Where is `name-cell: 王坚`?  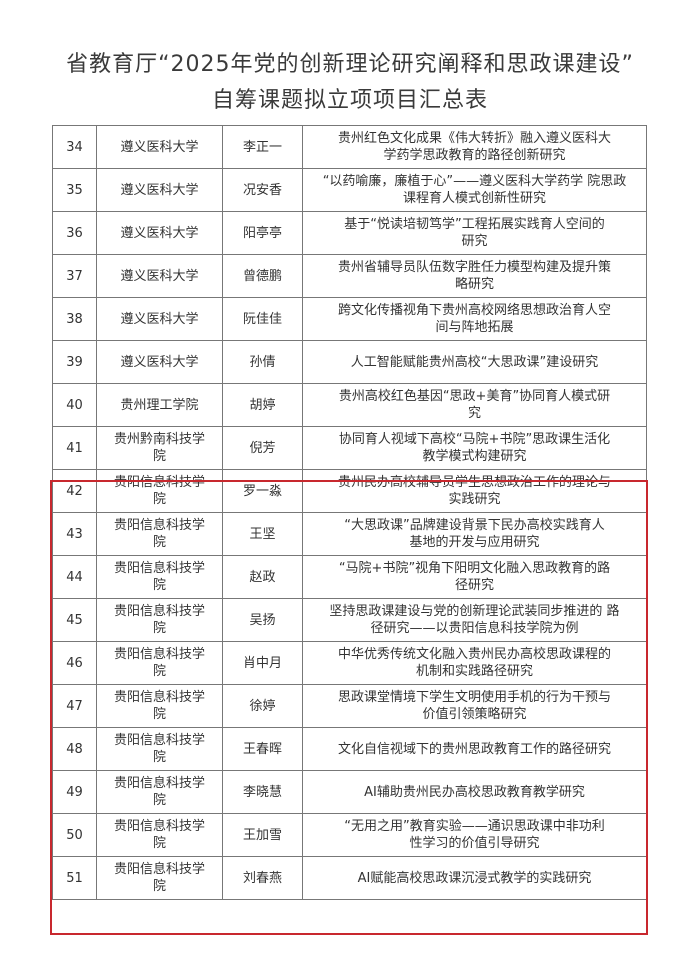
name-cell: 王坚 is located at coordinates (262, 534).